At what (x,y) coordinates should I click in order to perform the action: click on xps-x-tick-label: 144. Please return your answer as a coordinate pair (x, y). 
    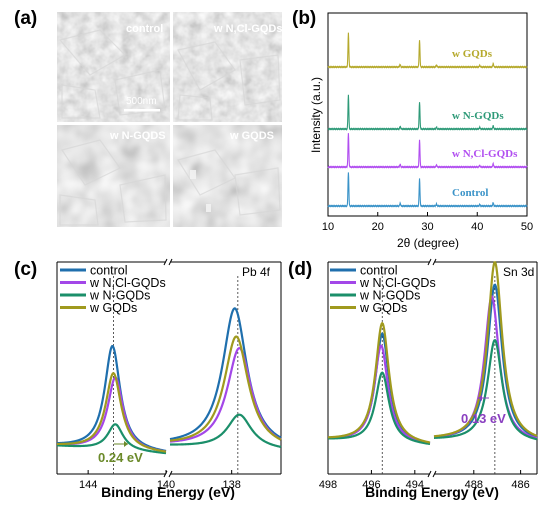
    Looking at the image, I should click on (88, 485).